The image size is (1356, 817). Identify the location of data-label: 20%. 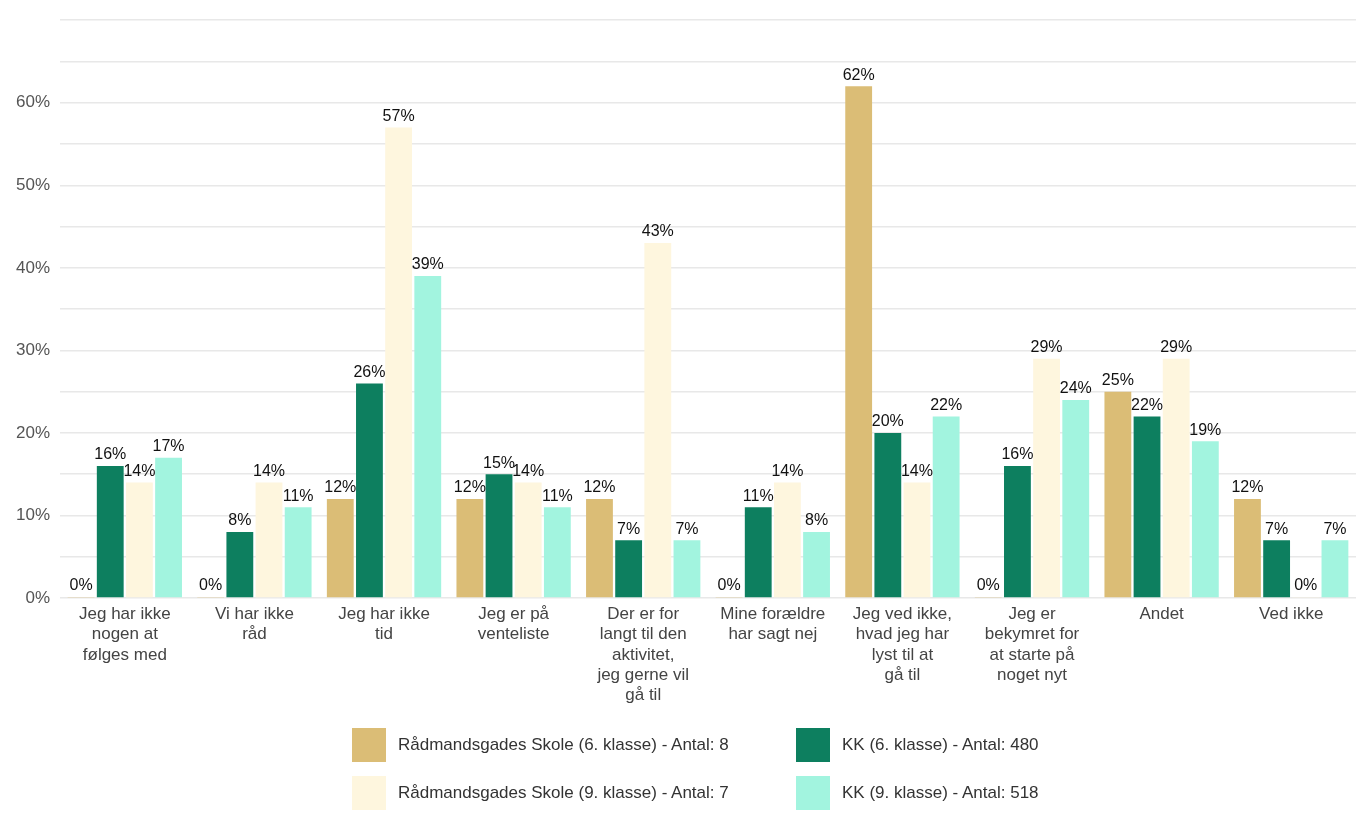
(887, 421).